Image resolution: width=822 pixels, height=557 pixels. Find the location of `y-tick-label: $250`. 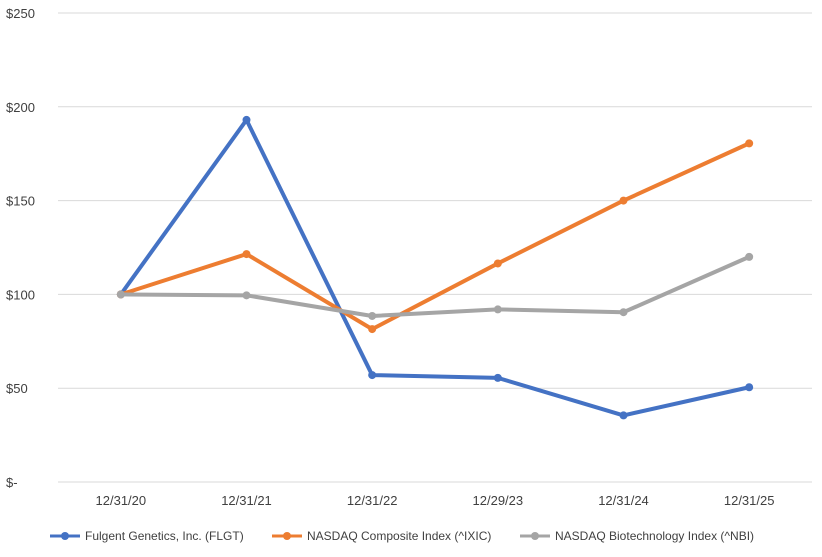

y-tick-label: $250 is located at coordinates (20, 13).